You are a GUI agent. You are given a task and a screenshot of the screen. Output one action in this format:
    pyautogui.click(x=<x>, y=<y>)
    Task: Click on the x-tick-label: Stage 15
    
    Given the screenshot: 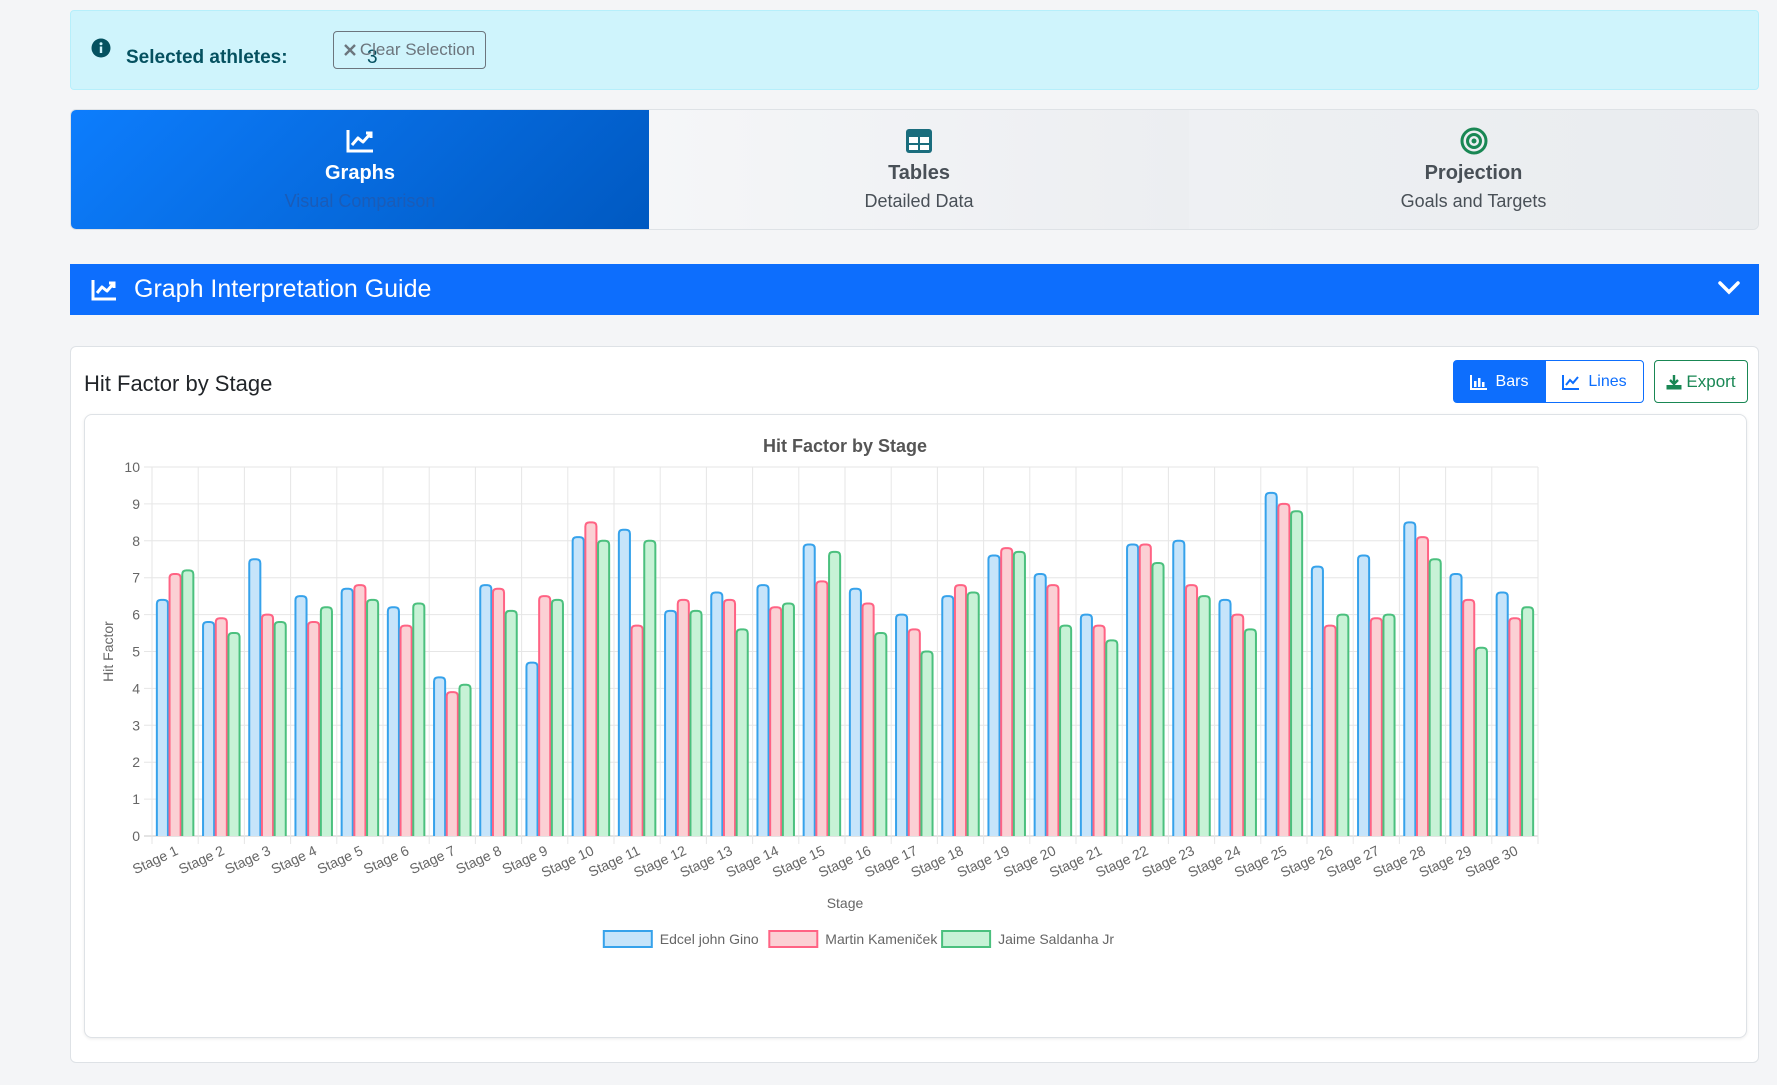 What is the action you would take?
    pyautogui.click(x=799, y=861)
    